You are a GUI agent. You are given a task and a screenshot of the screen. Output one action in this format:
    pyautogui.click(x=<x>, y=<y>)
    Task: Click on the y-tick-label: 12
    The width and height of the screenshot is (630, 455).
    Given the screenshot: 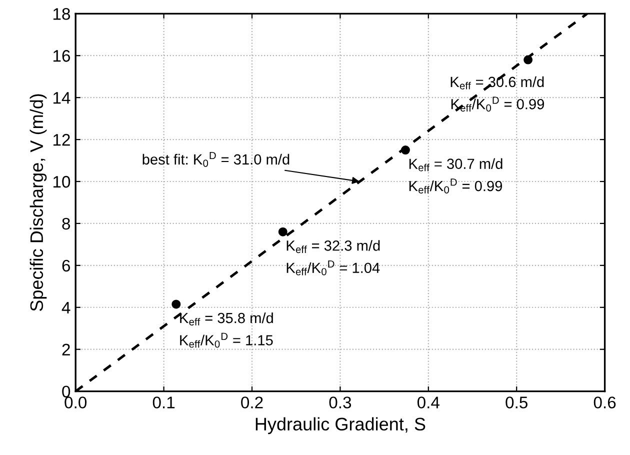 What is the action you would take?
    pyautogui.click(x=61, y=140)
    